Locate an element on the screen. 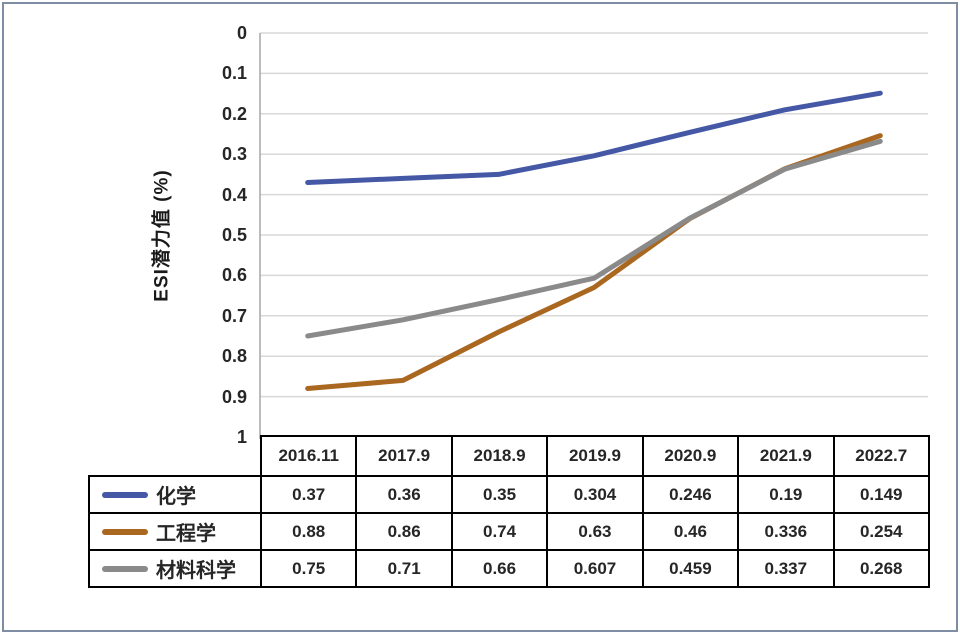  table-value-cell: 0.246 is located at coordinates (690, 494).